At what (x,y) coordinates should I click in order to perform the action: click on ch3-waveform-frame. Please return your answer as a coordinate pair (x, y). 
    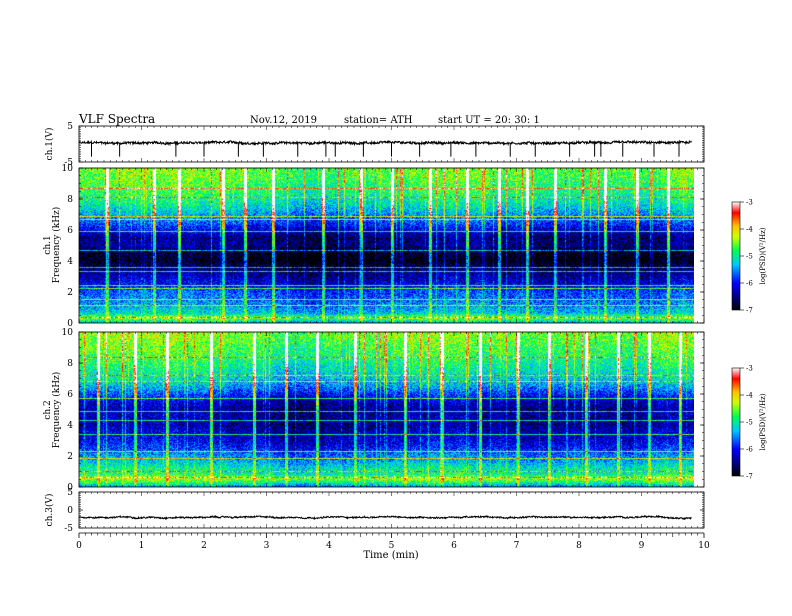
    Looking at the image, I should click on (391, 510).